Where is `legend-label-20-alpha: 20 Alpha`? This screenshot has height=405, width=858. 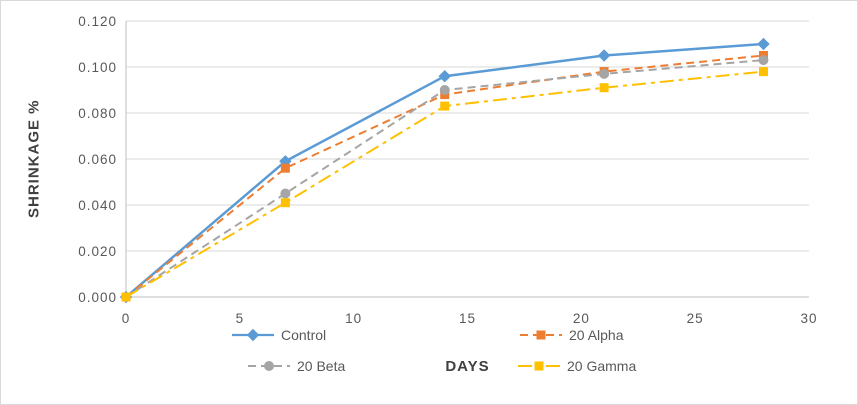 legend-label-20-alpha: 20 Alpha is located at coordinates (596, 335).